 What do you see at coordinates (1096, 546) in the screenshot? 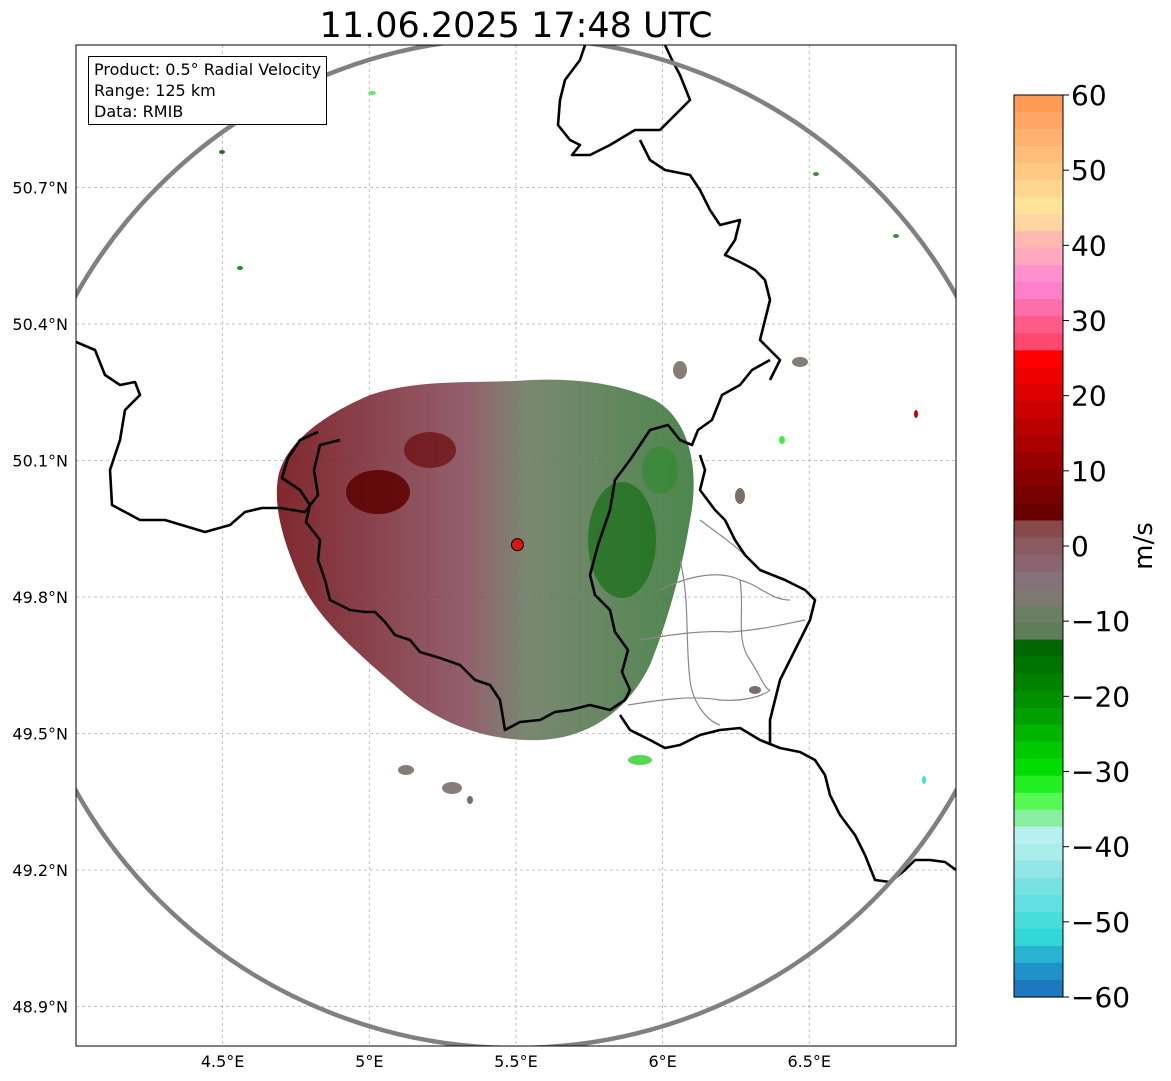
I see `colorbar-ticks: 60 50 40 30 20 10 0 −10 −20 −30 −40 −50 −60` at bounding box center [1096, 546].